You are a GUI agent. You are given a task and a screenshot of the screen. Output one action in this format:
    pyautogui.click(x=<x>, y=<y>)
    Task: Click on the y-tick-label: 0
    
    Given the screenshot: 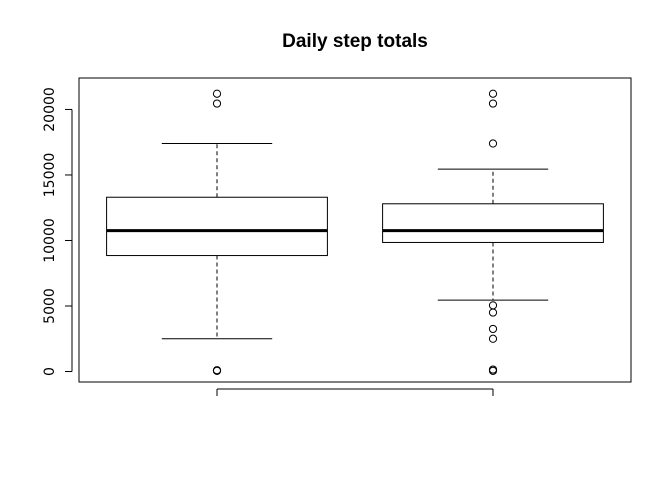 What is the action you would take?
    pyautogui.click(x=50, y=371)
    